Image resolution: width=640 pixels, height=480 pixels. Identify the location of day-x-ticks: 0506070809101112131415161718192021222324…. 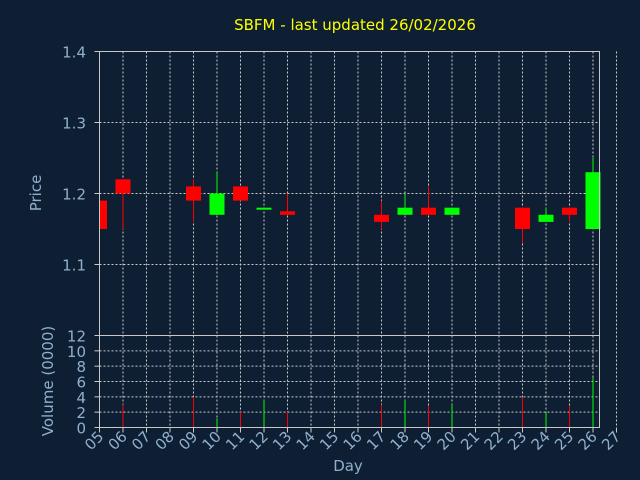
(352, 440).